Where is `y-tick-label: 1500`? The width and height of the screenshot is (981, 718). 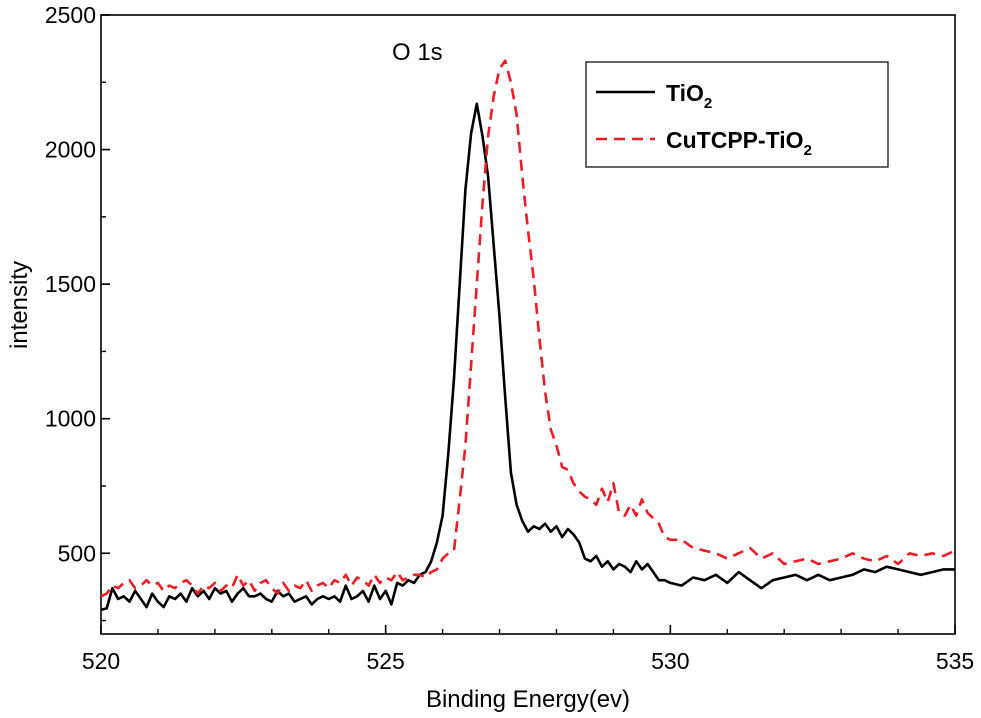
y-tick-label: 1500 is located at coordinates (70, 284).